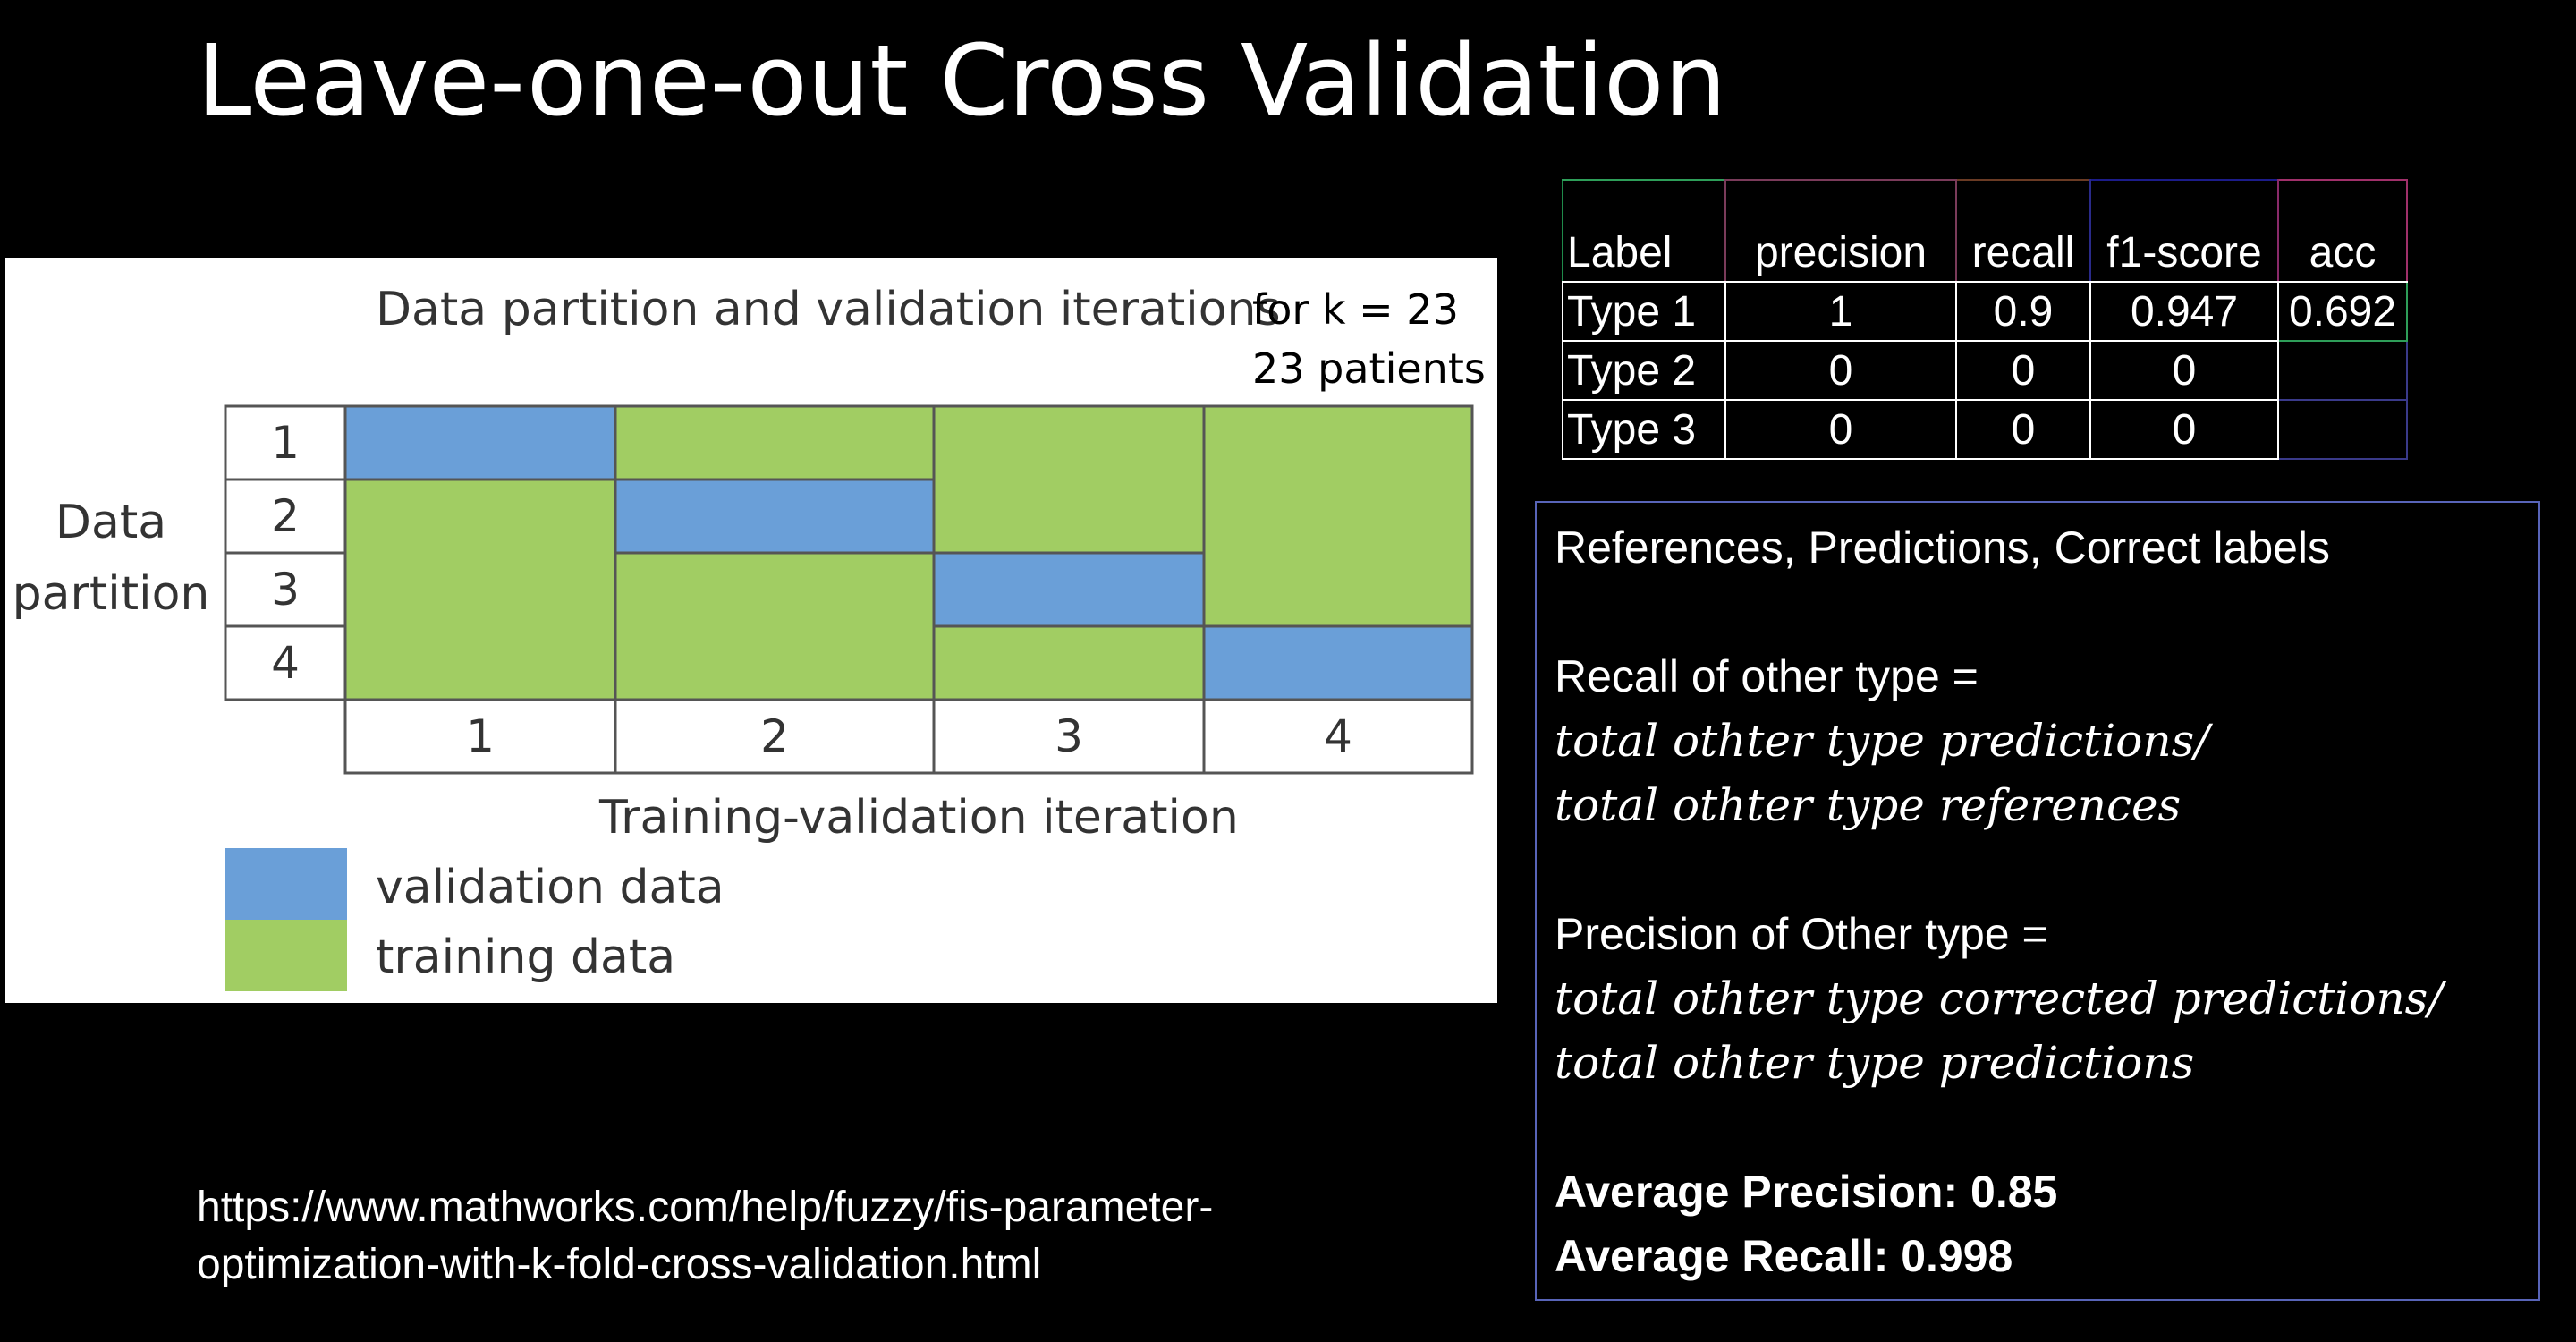  What do you see at coordinates (1875, 1063) in the screenshot?
I see `precision-formula-denominator: total othter type predictions` at bounding box center [1875, 1063].